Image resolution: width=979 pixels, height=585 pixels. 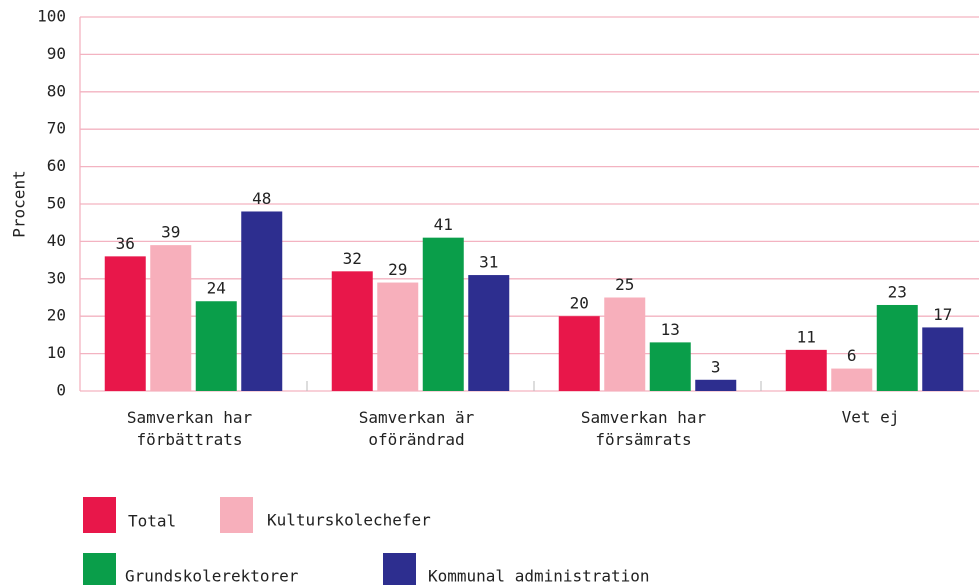 What do you see at coordinates (261, 198) in the screenshot?
I see `value-label: 48` at bounding box center [261, 198].